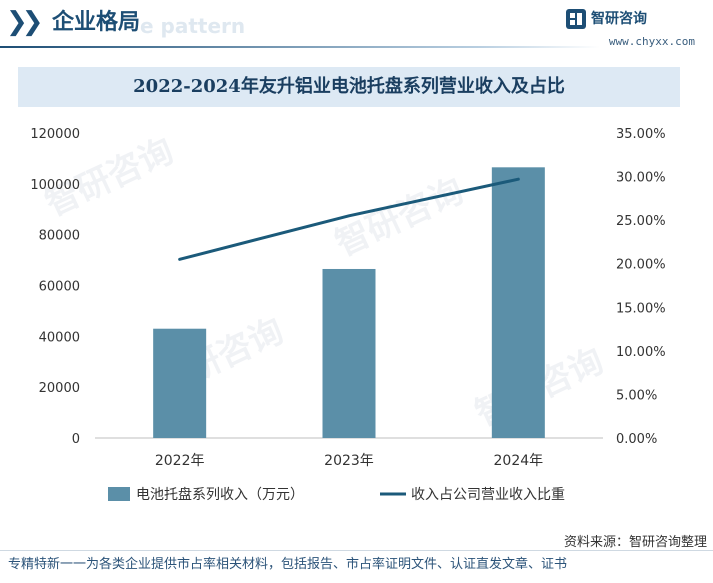 The width and height of the screenshot is (713, 583). What do you see at coordinates (576, 19) in the screenshot?
I see `brand-logo-icon` at bounding box center [576, 19].